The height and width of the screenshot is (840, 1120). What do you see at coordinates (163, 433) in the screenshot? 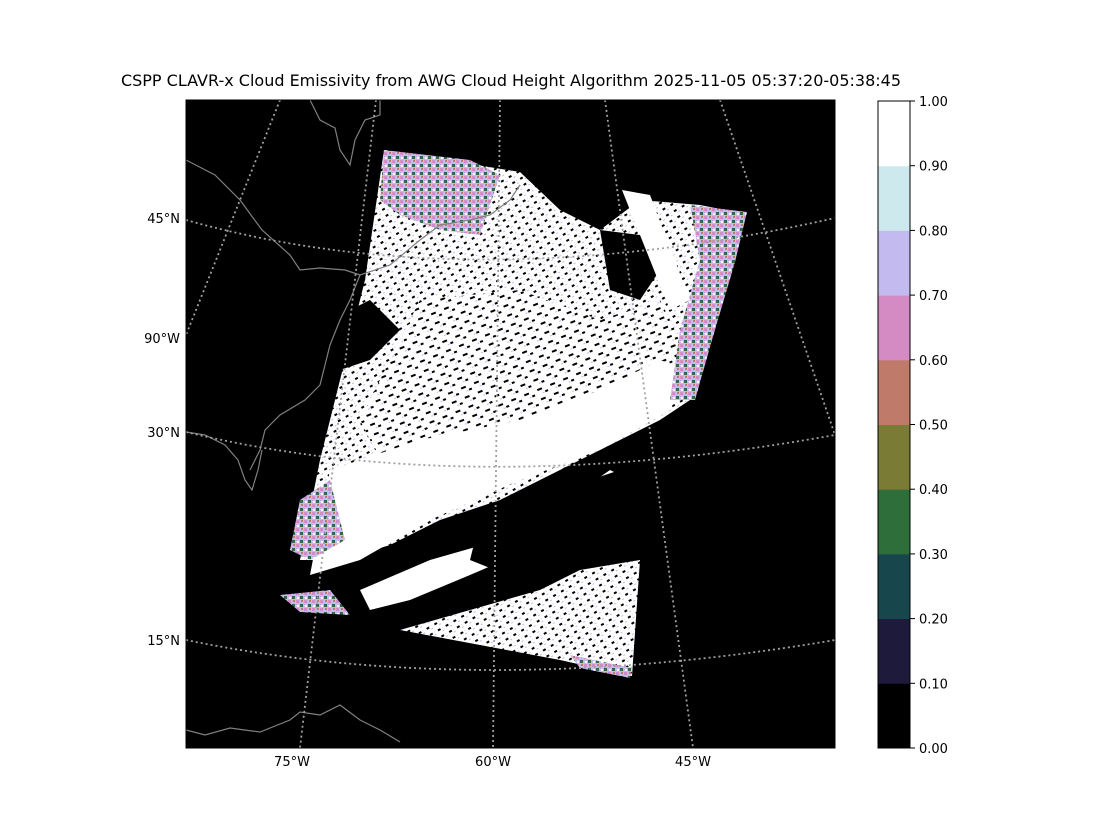
I see `lat-label: 30°N` at bounding box center [163, 433].